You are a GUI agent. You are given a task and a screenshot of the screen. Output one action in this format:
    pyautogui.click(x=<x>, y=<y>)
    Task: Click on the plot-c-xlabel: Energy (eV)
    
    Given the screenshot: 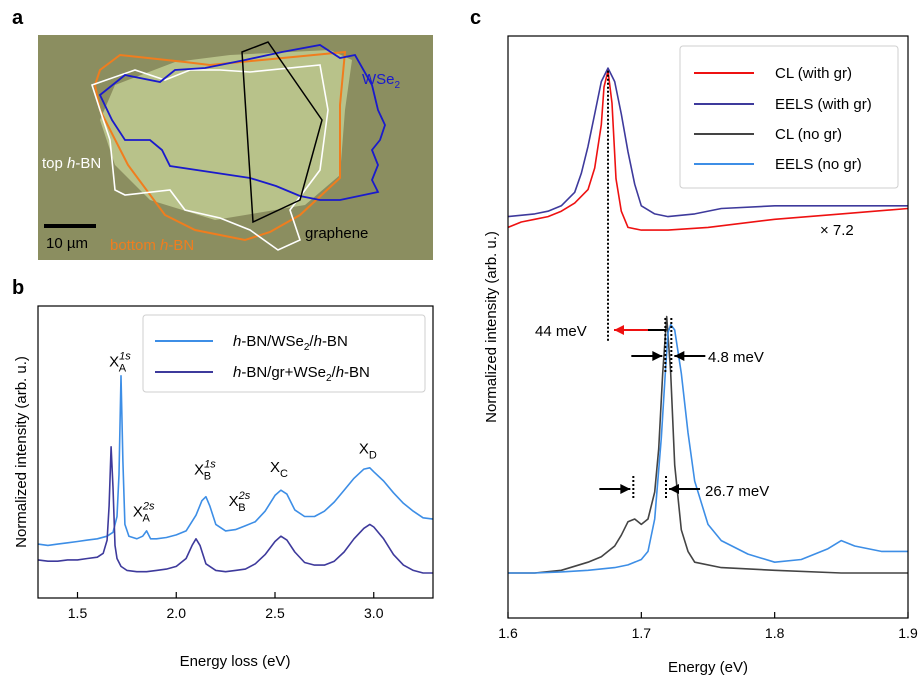 What is the action you would take?
    pyautogui.click(x=708, y=667)
    